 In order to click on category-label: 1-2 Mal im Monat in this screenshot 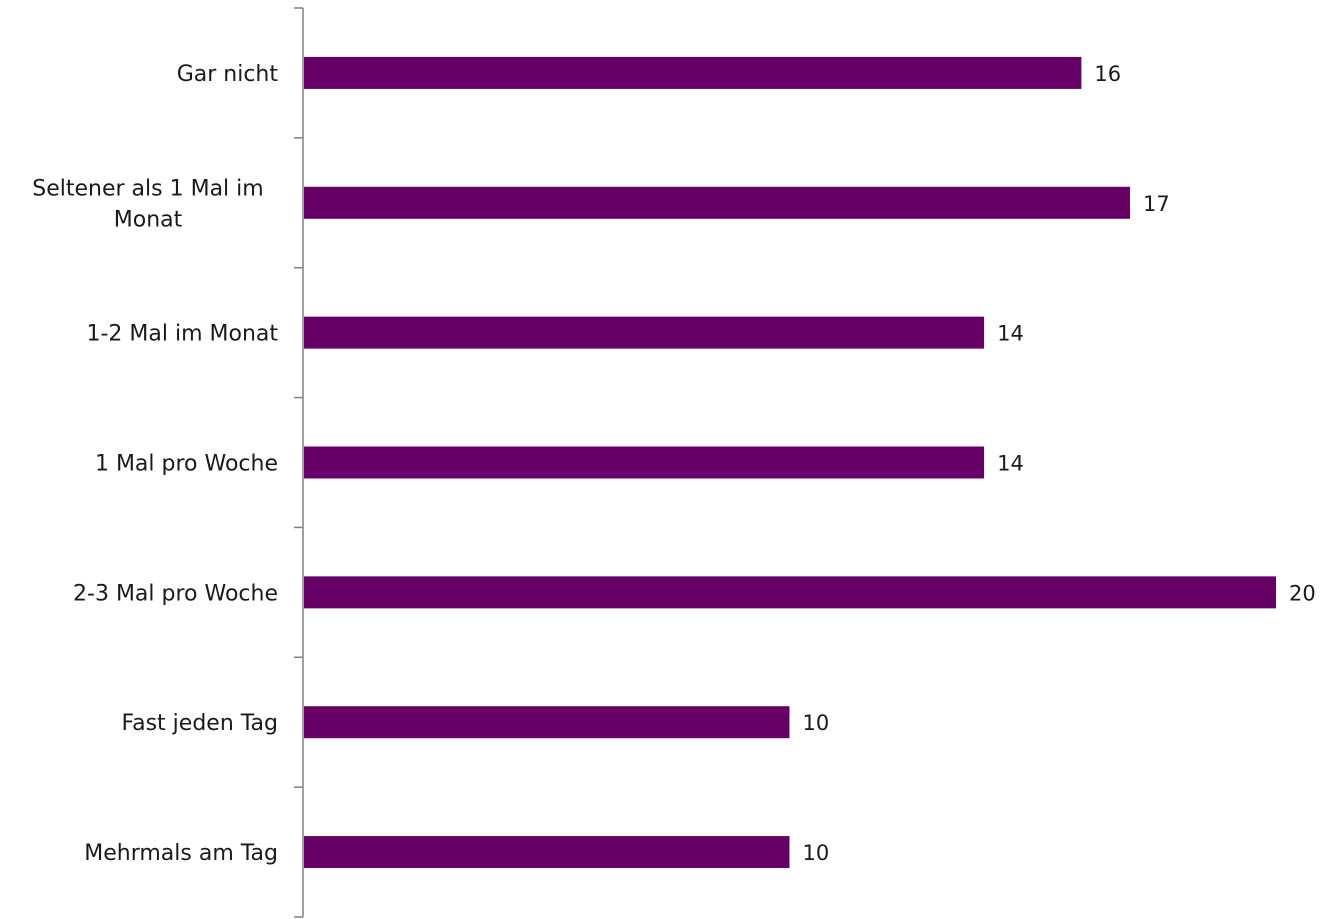, I will do `click(182, 334)`.